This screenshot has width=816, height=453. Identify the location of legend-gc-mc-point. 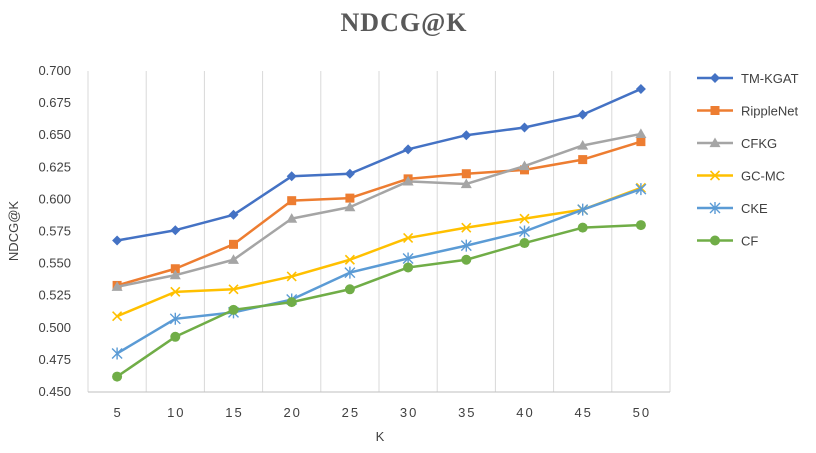
(715, 175).